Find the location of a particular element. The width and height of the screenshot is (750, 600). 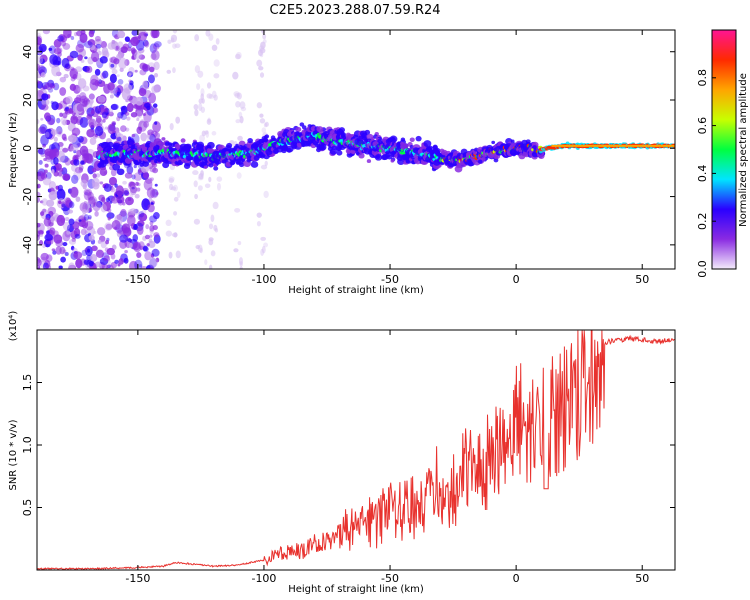

spectrogram-y-tick-label: 0 is located at coordinates (27, 148).